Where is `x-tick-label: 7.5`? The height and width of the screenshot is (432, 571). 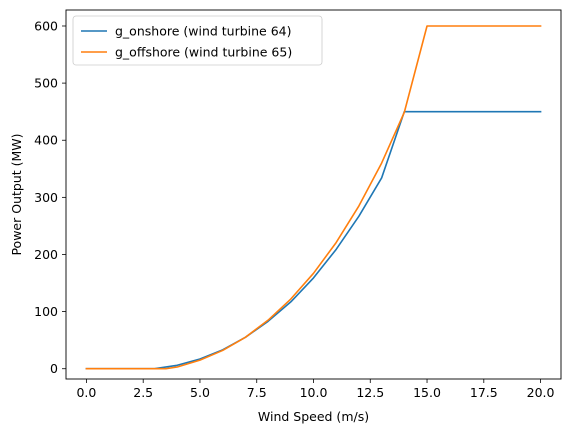 x-tick-label: 7.5 is located at coordinates (257, 392).